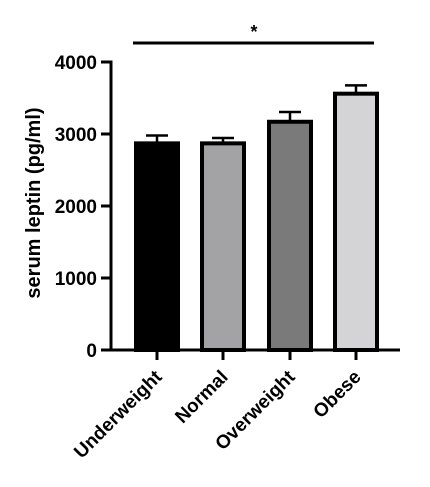 This screenshot has height=487, width=430. I want to click on y-axis-label: serum leptin (pg/ml), so click(34, 202).